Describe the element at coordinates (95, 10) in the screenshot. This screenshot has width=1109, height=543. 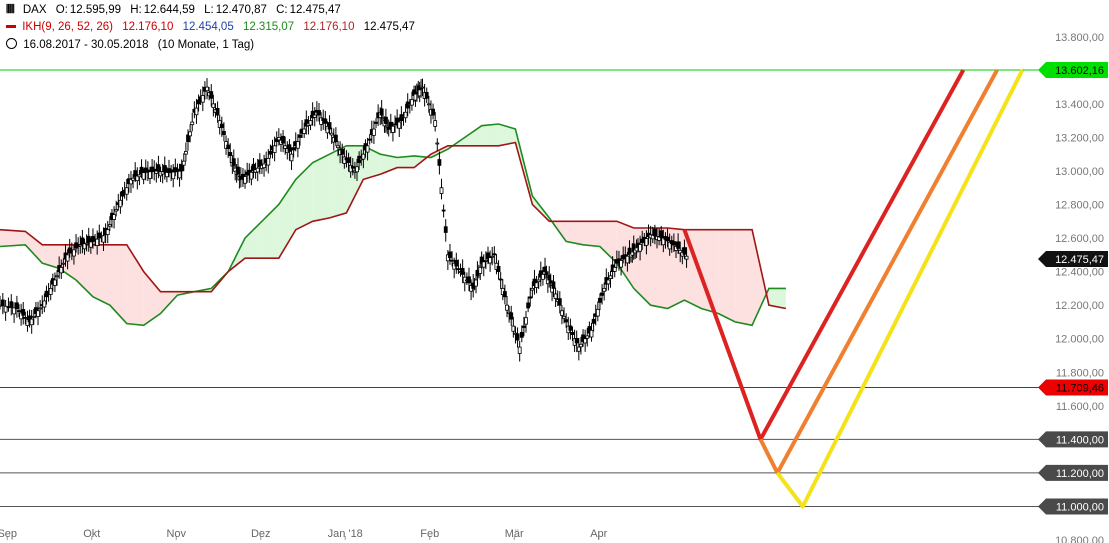
I see `open-value: 12.595,99` at that location.